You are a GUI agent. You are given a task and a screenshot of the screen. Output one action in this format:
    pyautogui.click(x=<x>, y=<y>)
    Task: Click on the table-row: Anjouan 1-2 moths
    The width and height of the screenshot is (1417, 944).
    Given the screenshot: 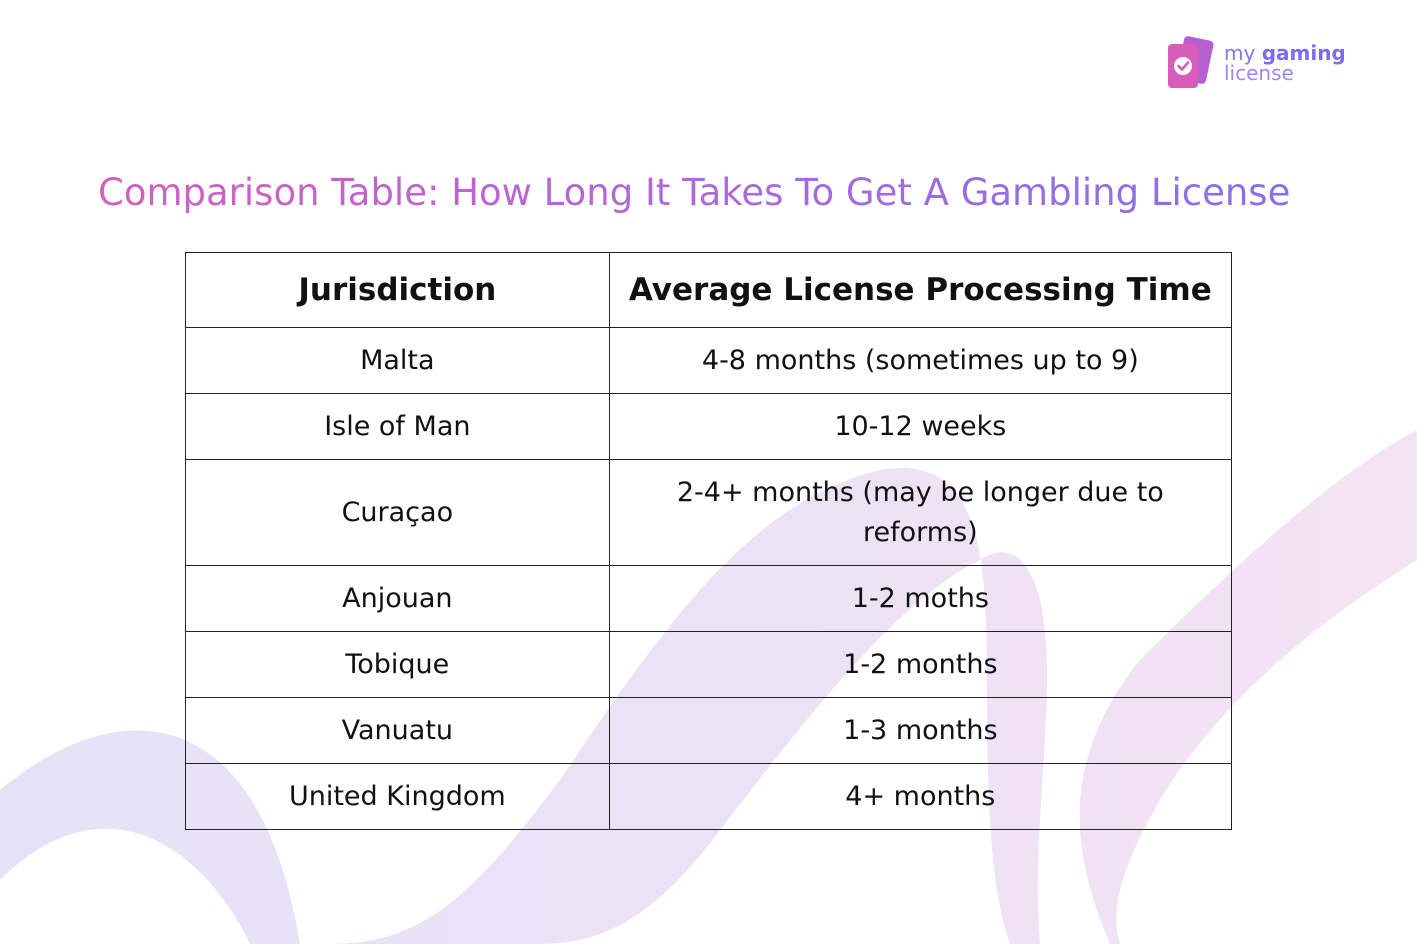 What is the action you would take?
    pyautogui.click(x=709, y=598)
    